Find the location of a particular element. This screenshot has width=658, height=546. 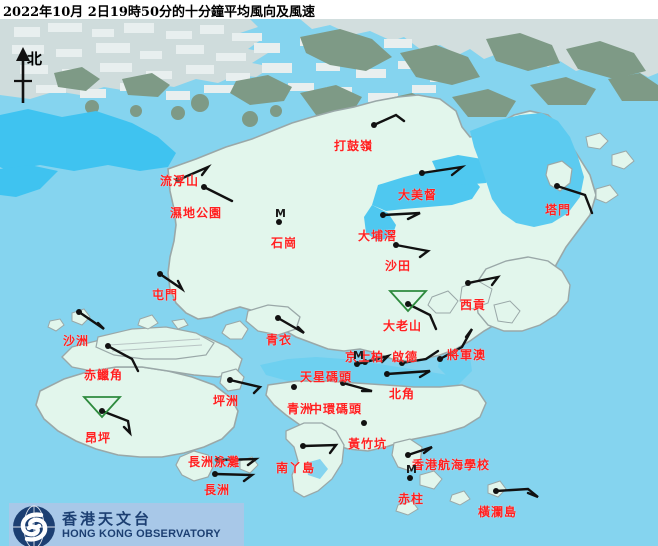

station-label: 長洲泳灘 is located at coordinates (214, 462).